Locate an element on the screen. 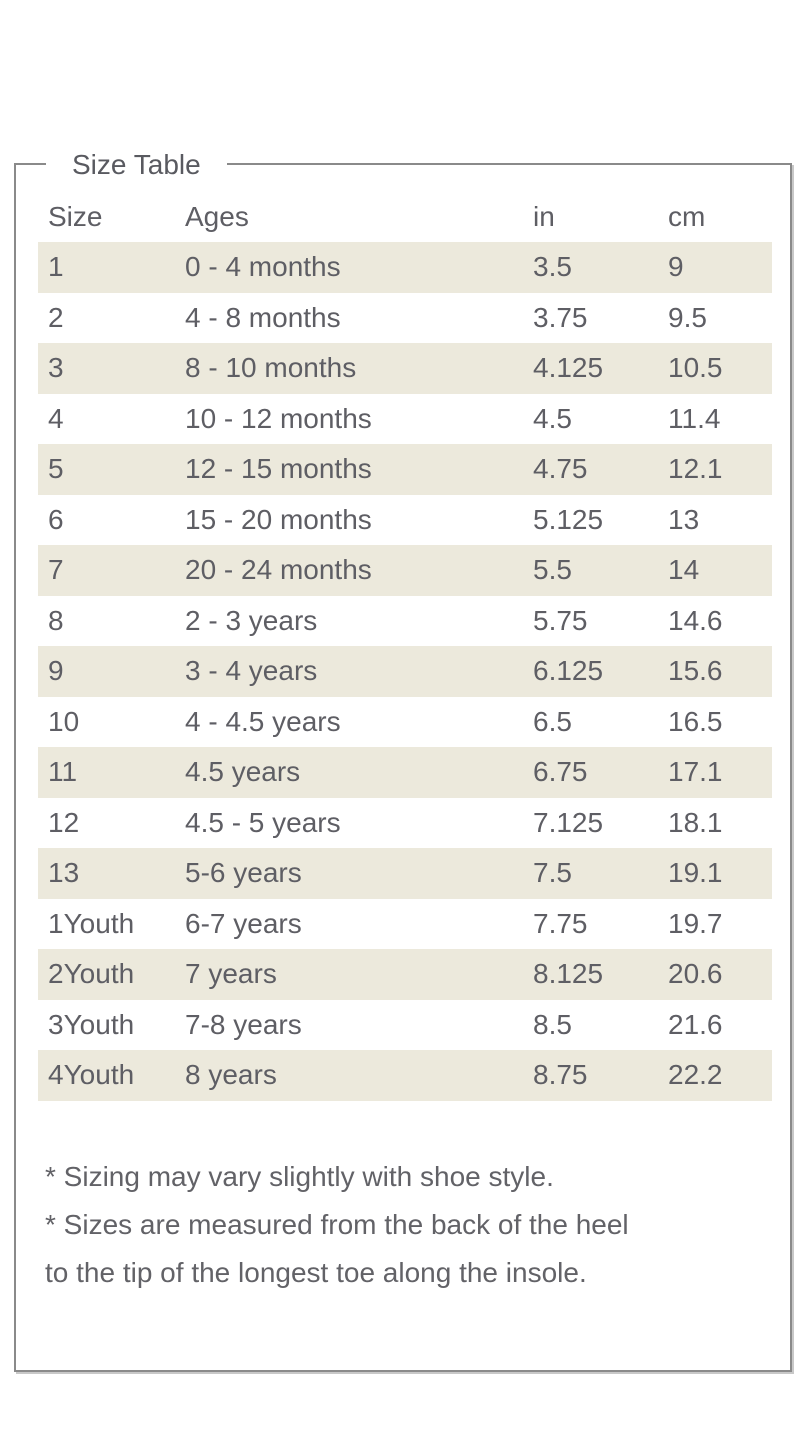  cell-in: 5.5 is located at coordinates (552, 570).